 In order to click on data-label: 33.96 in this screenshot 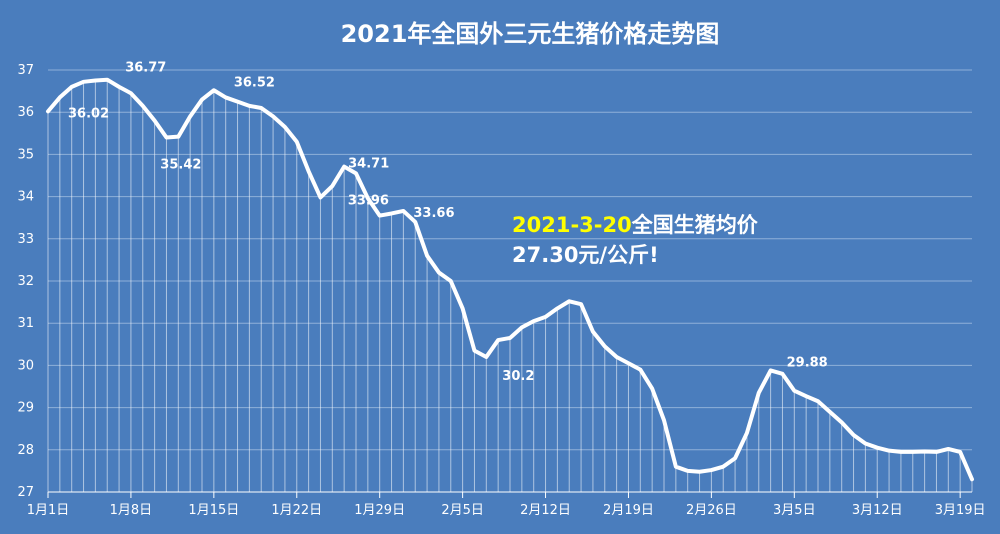, I will do `click(368, 200)`.